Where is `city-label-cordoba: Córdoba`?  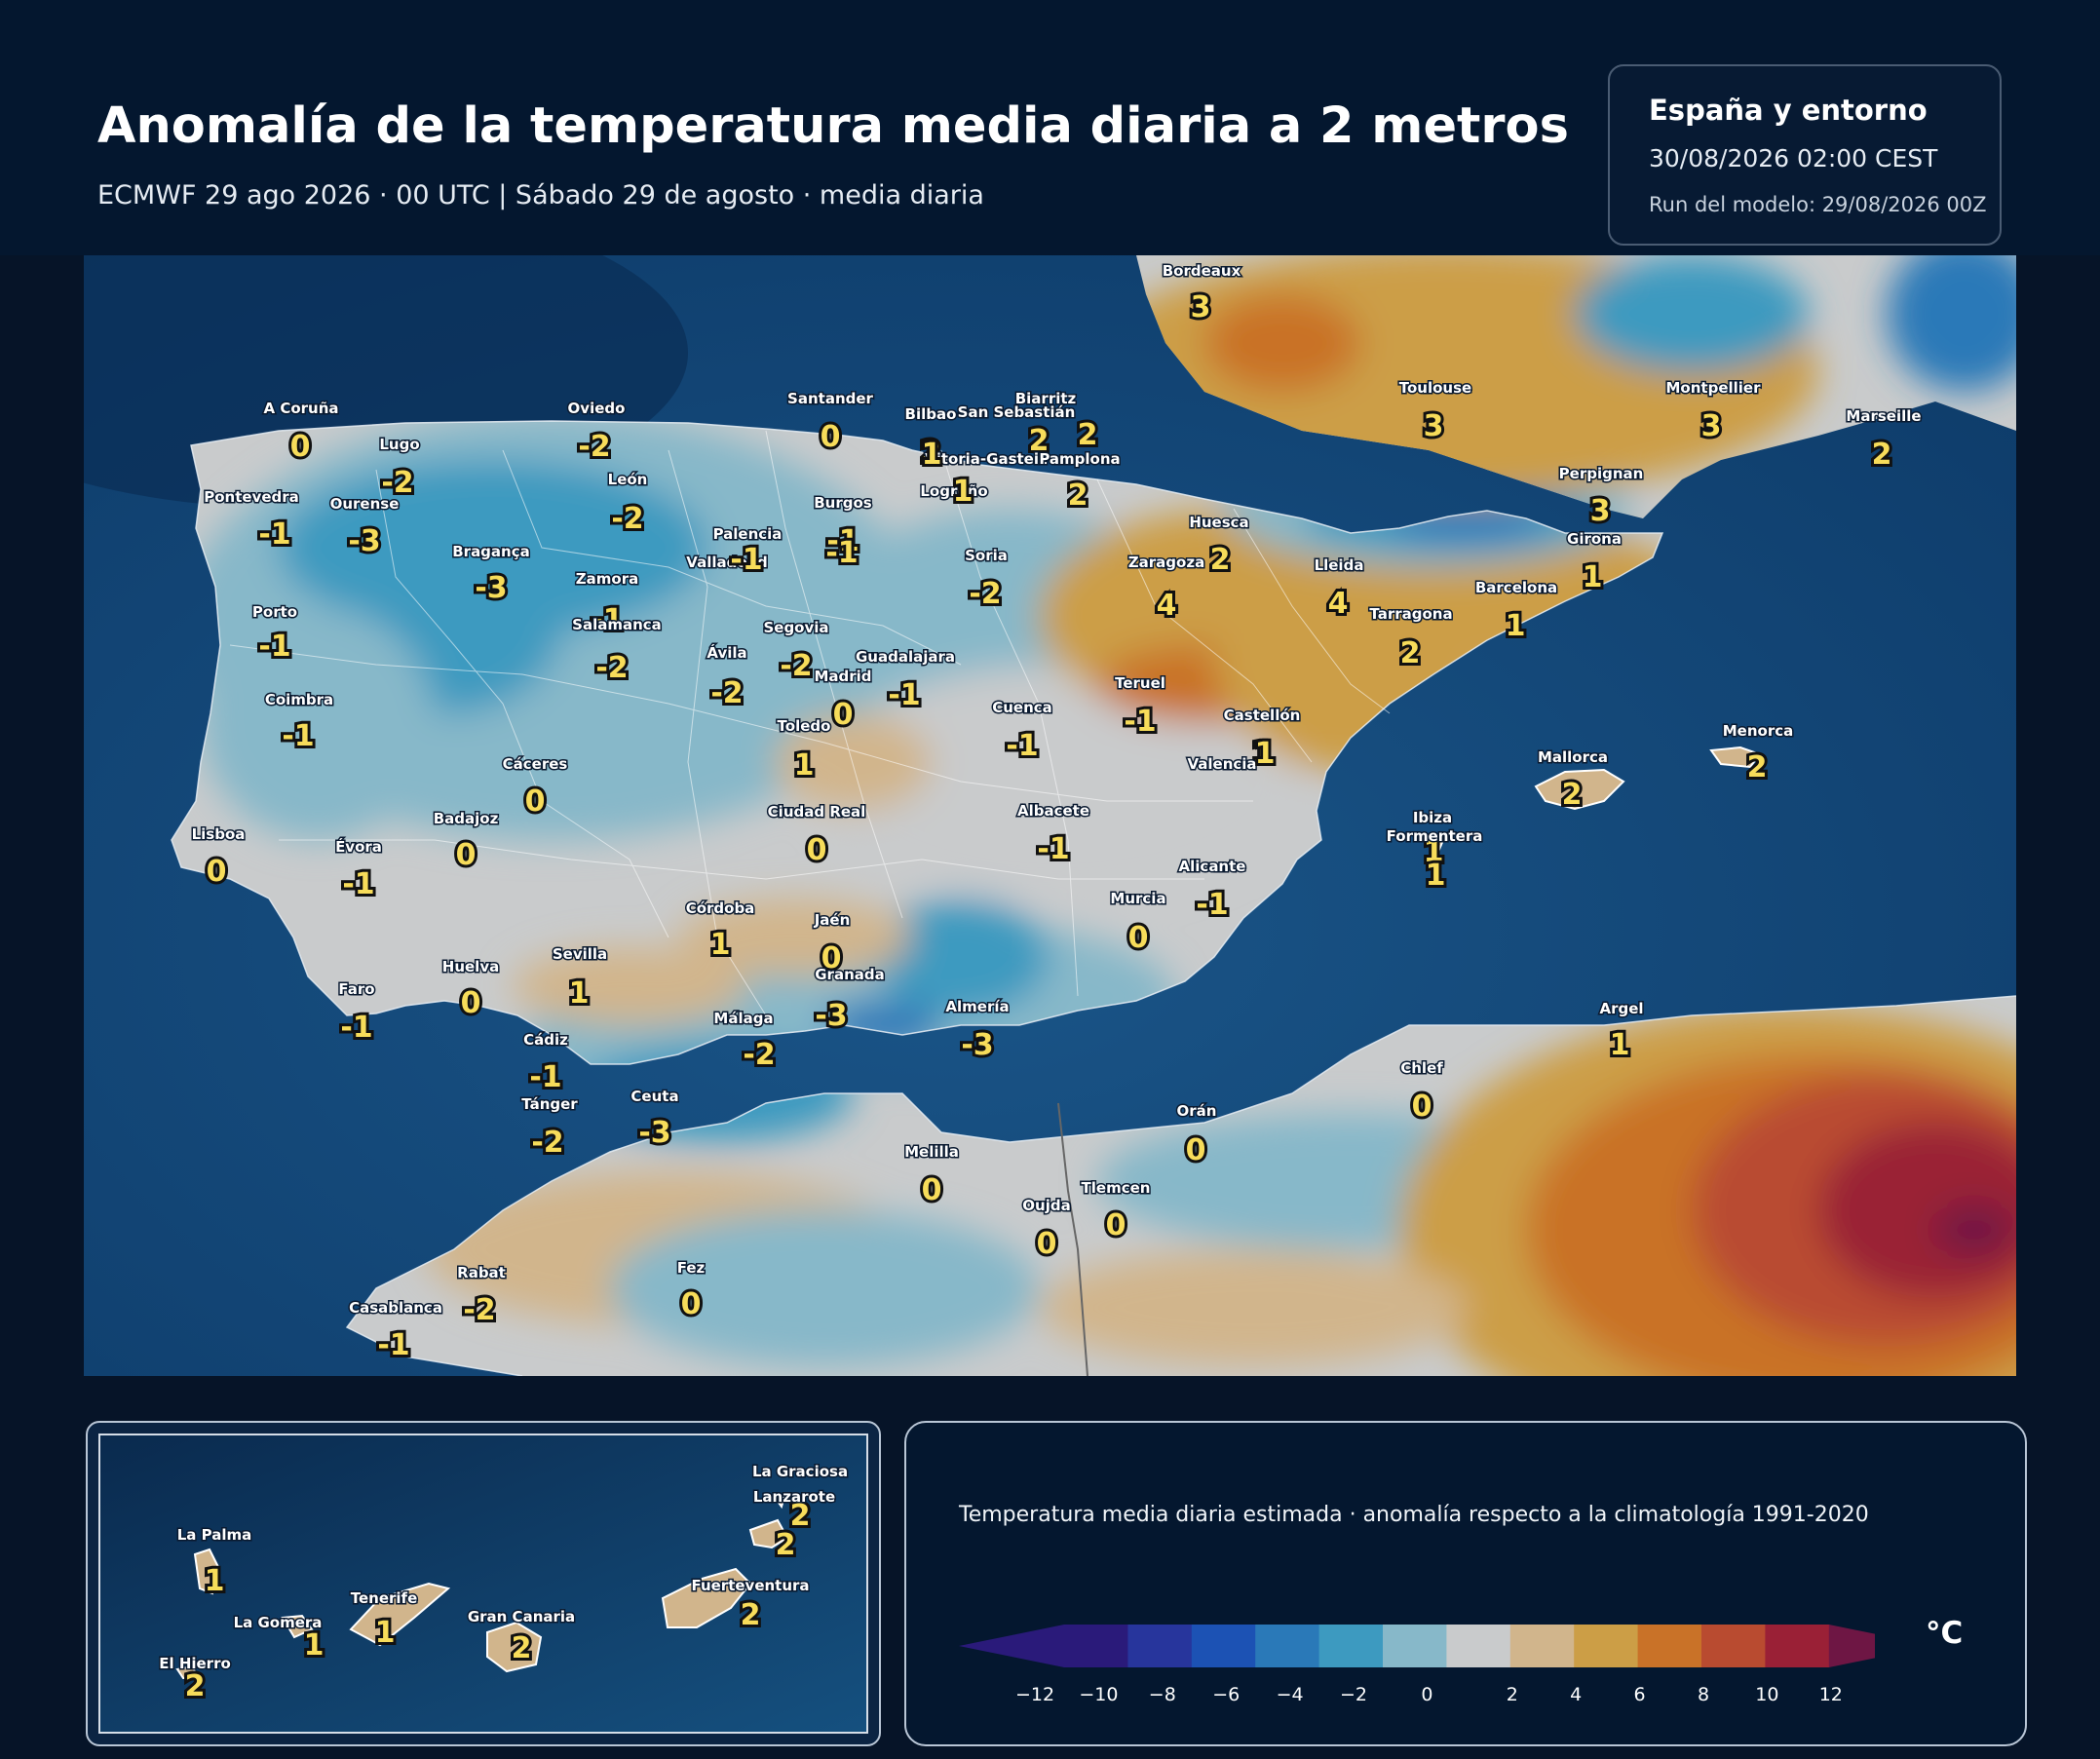
city-label-cordoba: Córdoba is located at coordinates (720, 908).